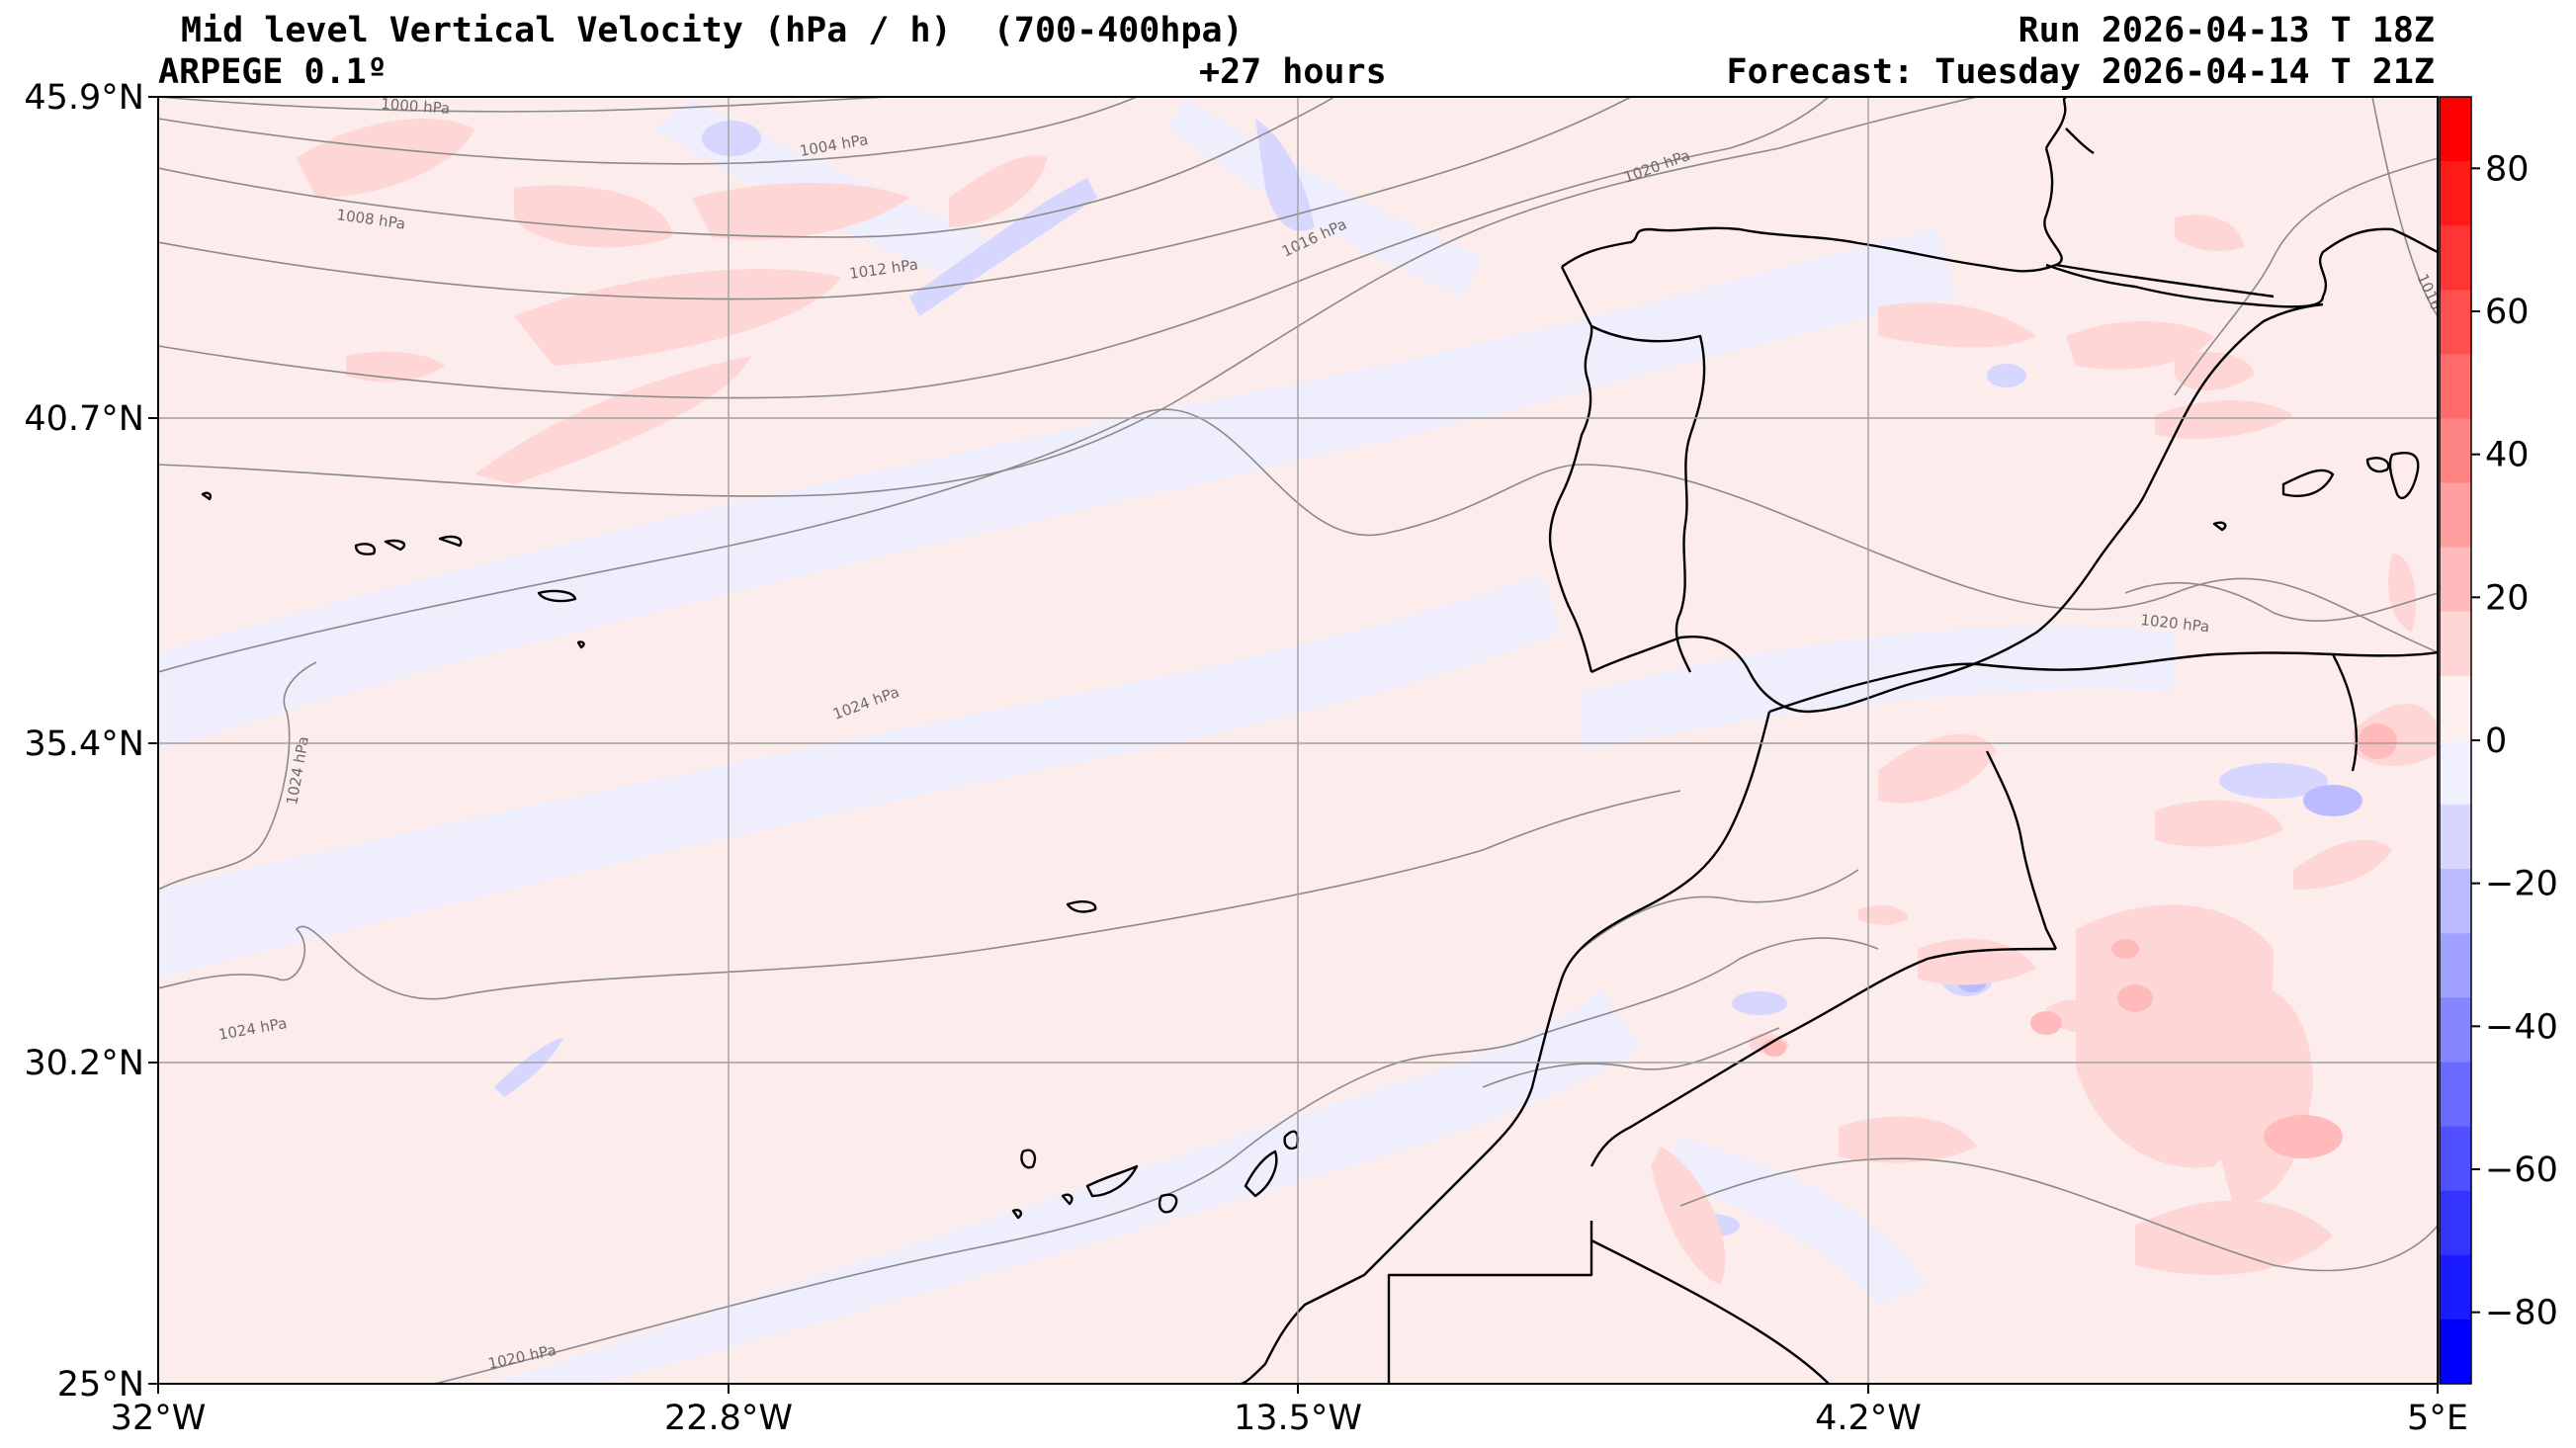  Describe the element at coordinates (2521, 740) in the screenshot. I see `colorbar-labels: 80 60 40 20 0 −20 −40 −60 −80` at that location.